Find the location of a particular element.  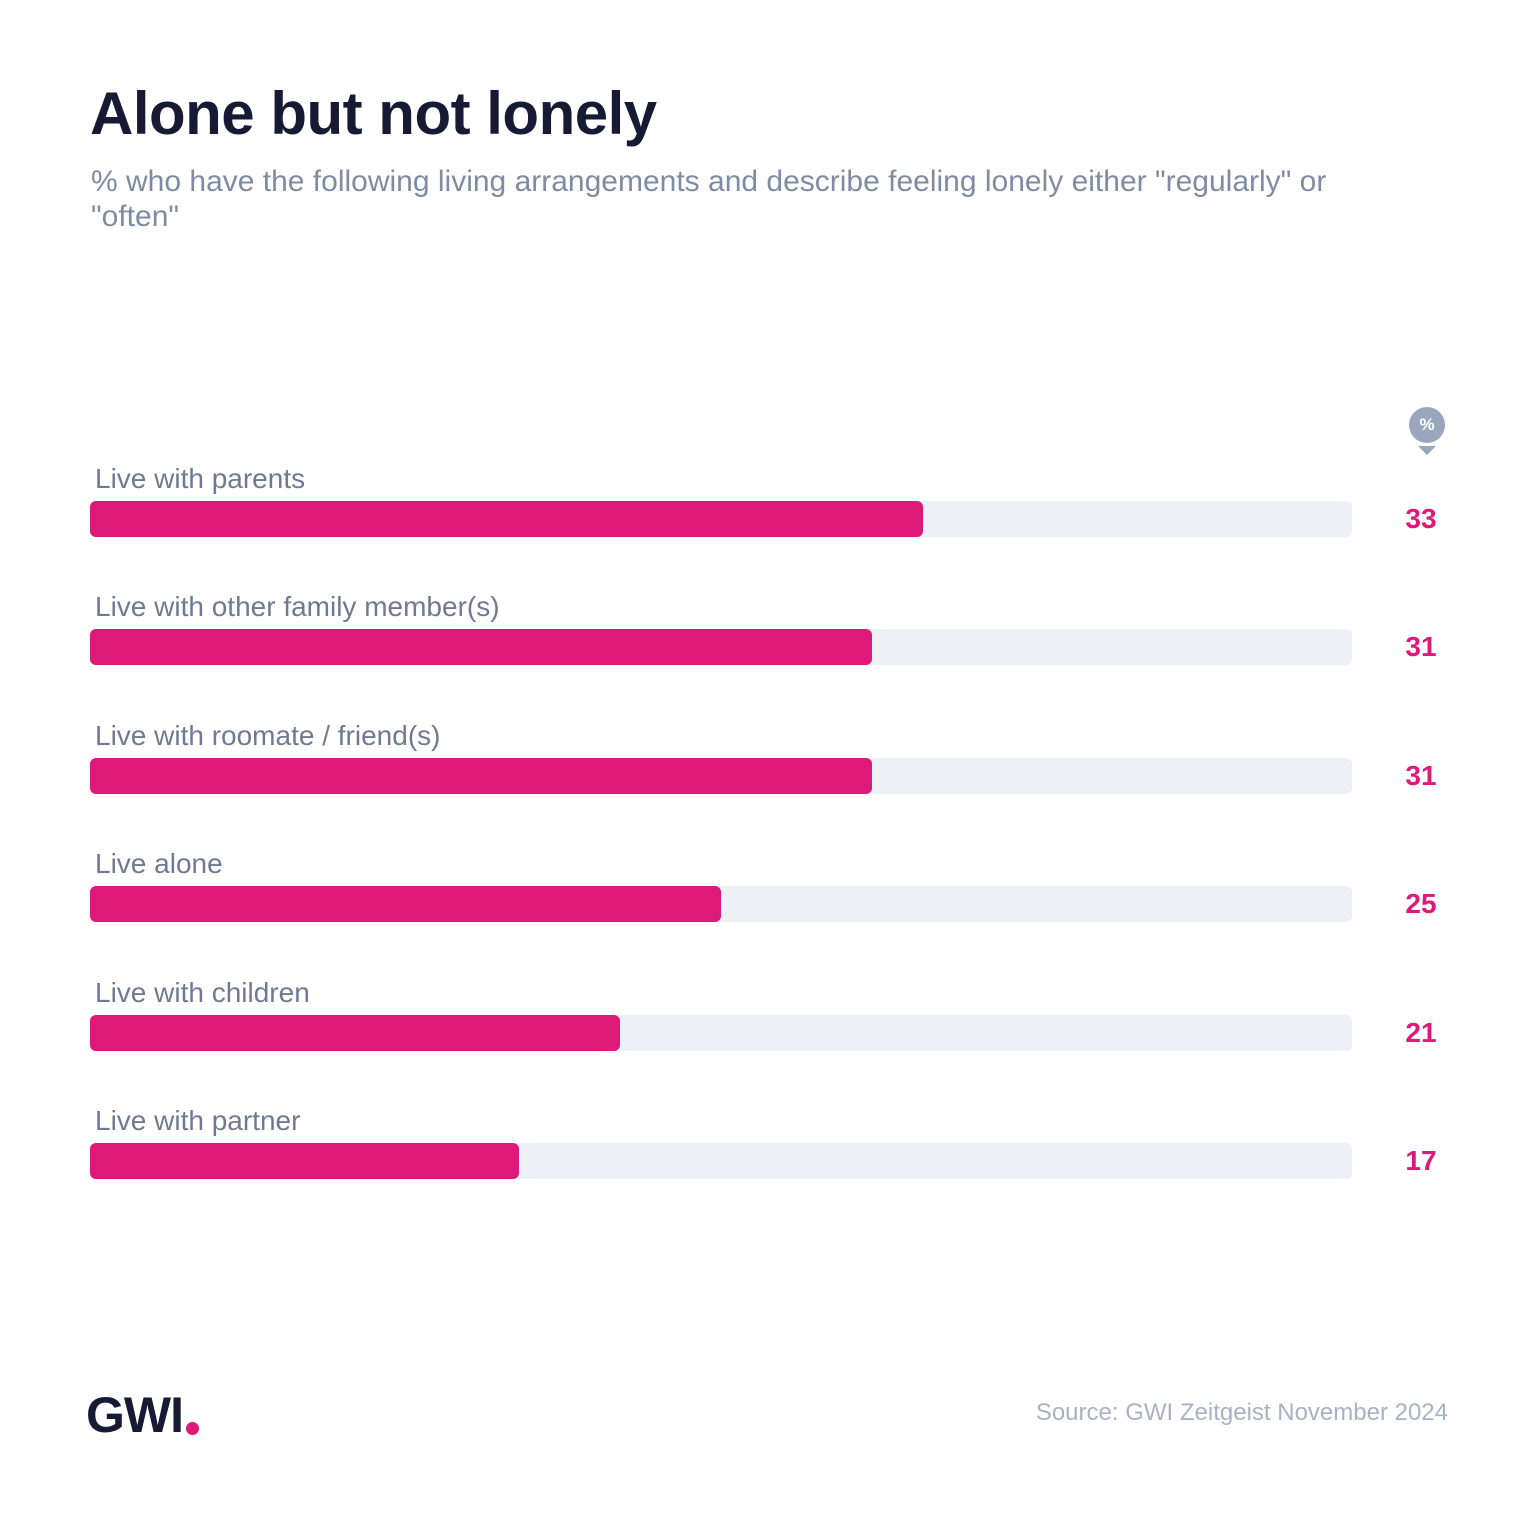

bar-value-label: 21 is located at coordinates (1421, 1032).